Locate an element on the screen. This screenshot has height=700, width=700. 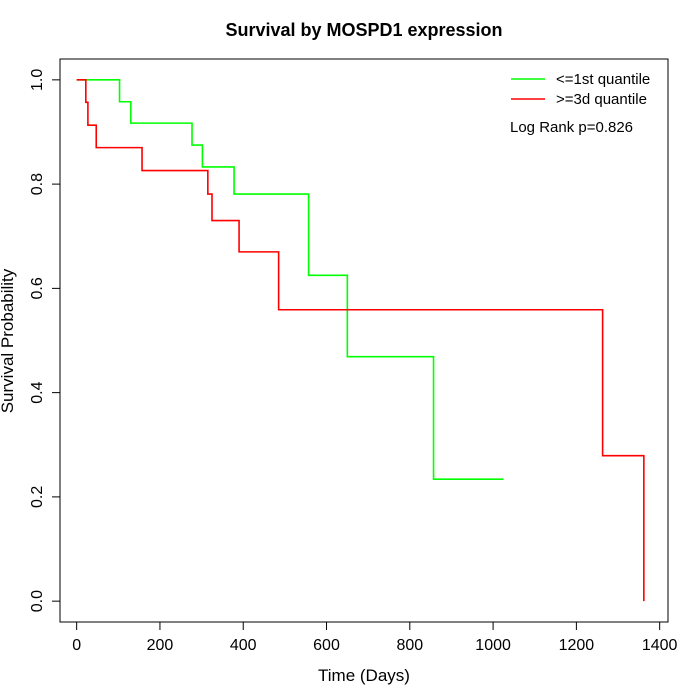
y-tick-label: 0.4 is located at coordinates (37, 392).